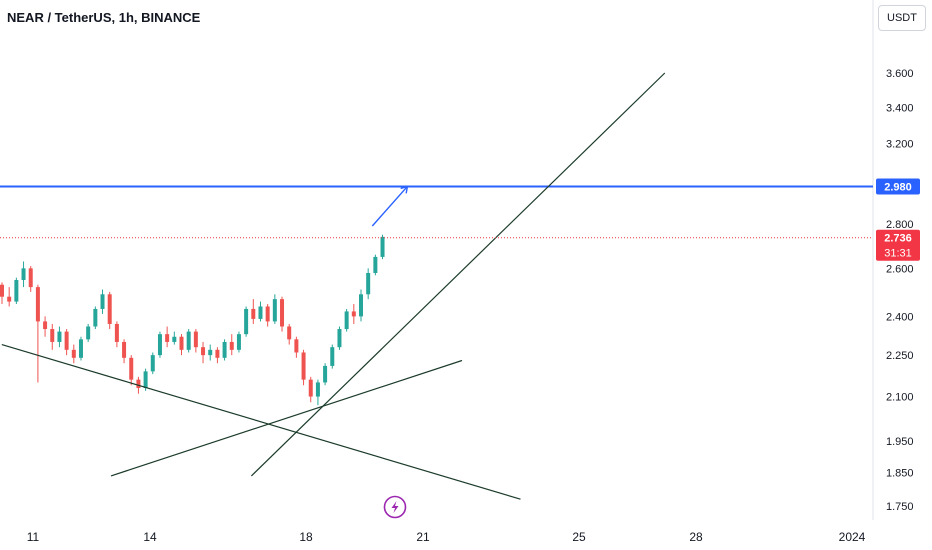  What do you see at coordinates (696, 537) in the screenshot?
I see `x-tick-label: 28` at bounding box center [696, 537].